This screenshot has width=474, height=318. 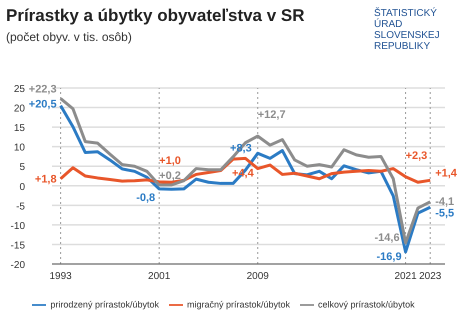 I want to click on data-label: -0,8, so click(x=146, y=198).